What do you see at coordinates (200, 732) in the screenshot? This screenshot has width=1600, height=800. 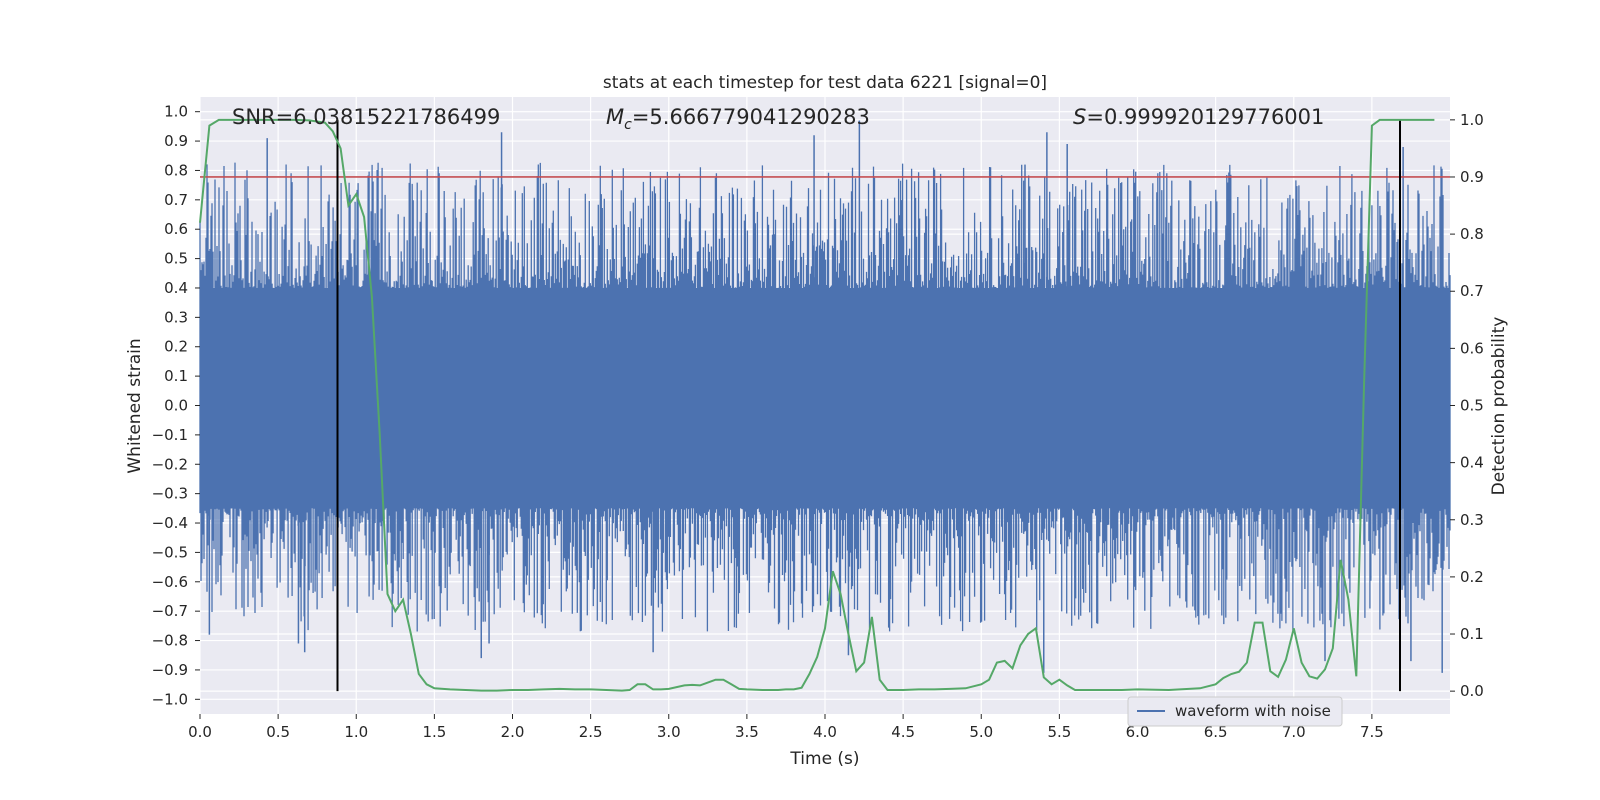 I see `x-tick-label-0: 0.0` at bounding box center [200, 732].